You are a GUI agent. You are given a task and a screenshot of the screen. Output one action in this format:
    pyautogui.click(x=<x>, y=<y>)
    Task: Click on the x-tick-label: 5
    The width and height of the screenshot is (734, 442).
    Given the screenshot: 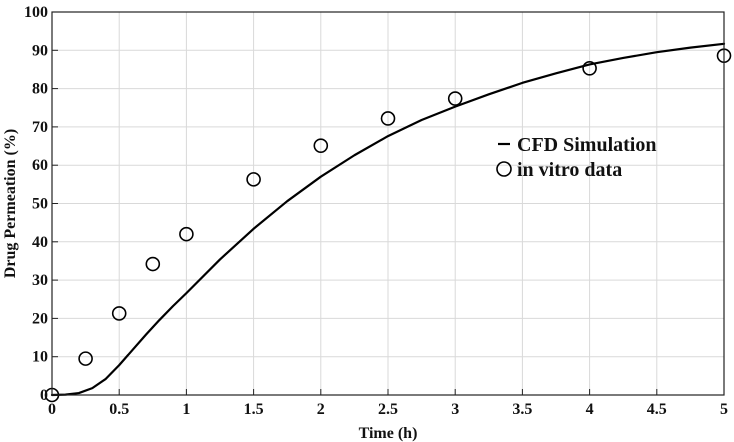 What is the action you would take?
    pyautogui.click(x=724, y=409)
    